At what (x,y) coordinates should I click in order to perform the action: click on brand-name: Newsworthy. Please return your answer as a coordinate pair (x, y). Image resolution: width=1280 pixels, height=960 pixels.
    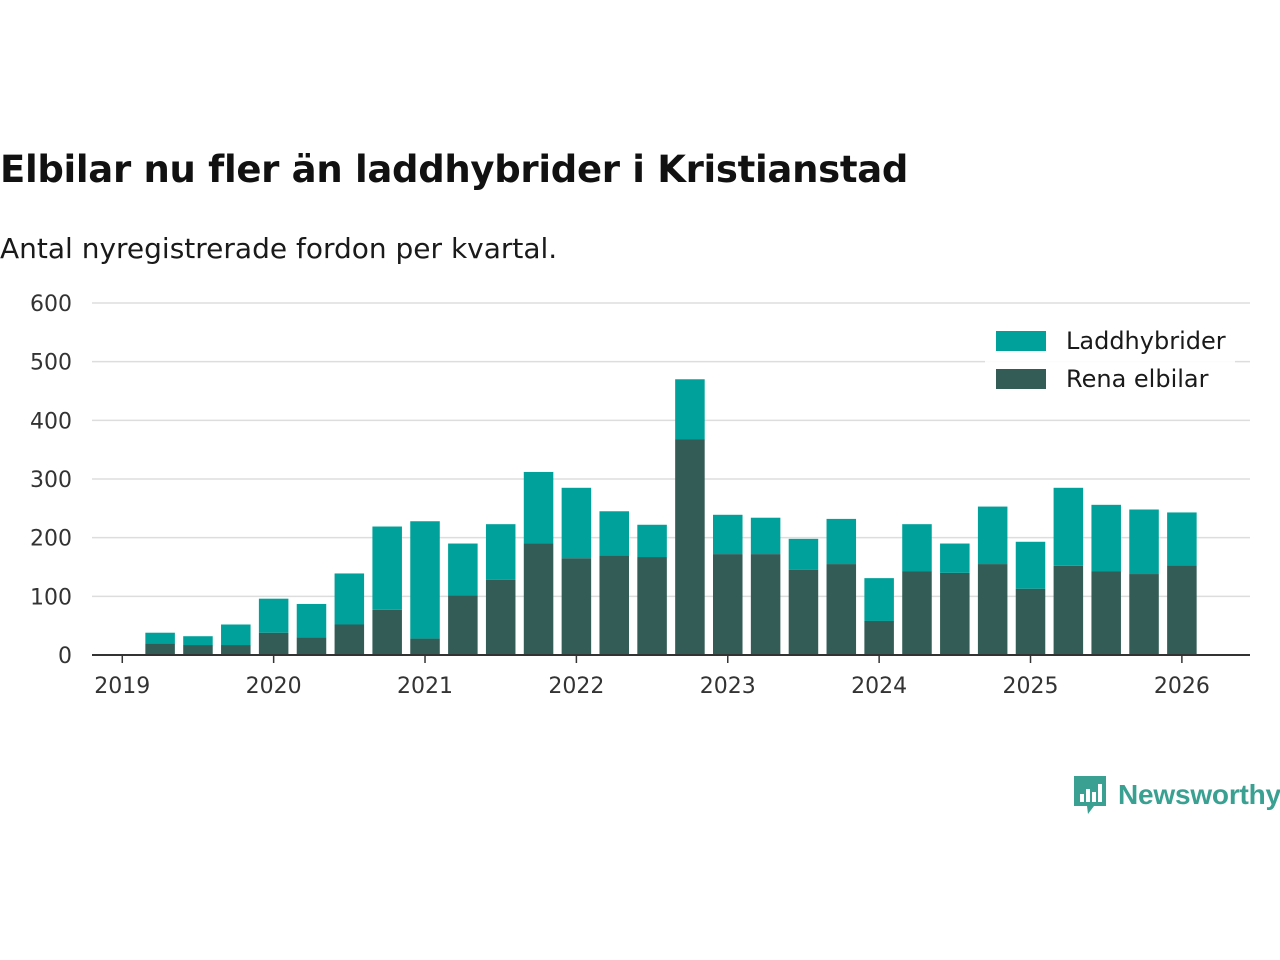
    Looking at the image, I should click on (1199, 794).